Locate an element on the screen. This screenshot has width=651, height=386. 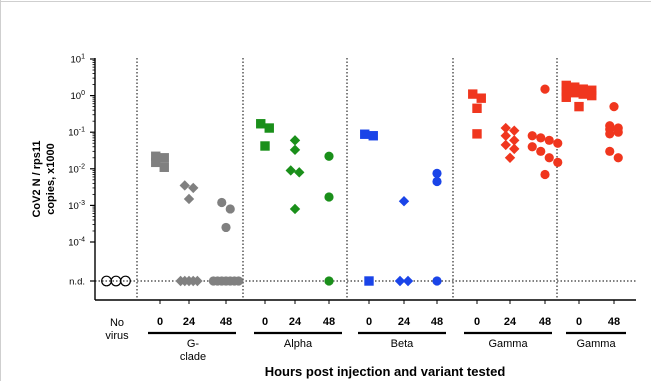
y-axis: 10¹ 10⁰ 10⁻¹ 10⁻² 10⁻³ 10⁻⁴ n.d. is located at coordinates (82, 177).